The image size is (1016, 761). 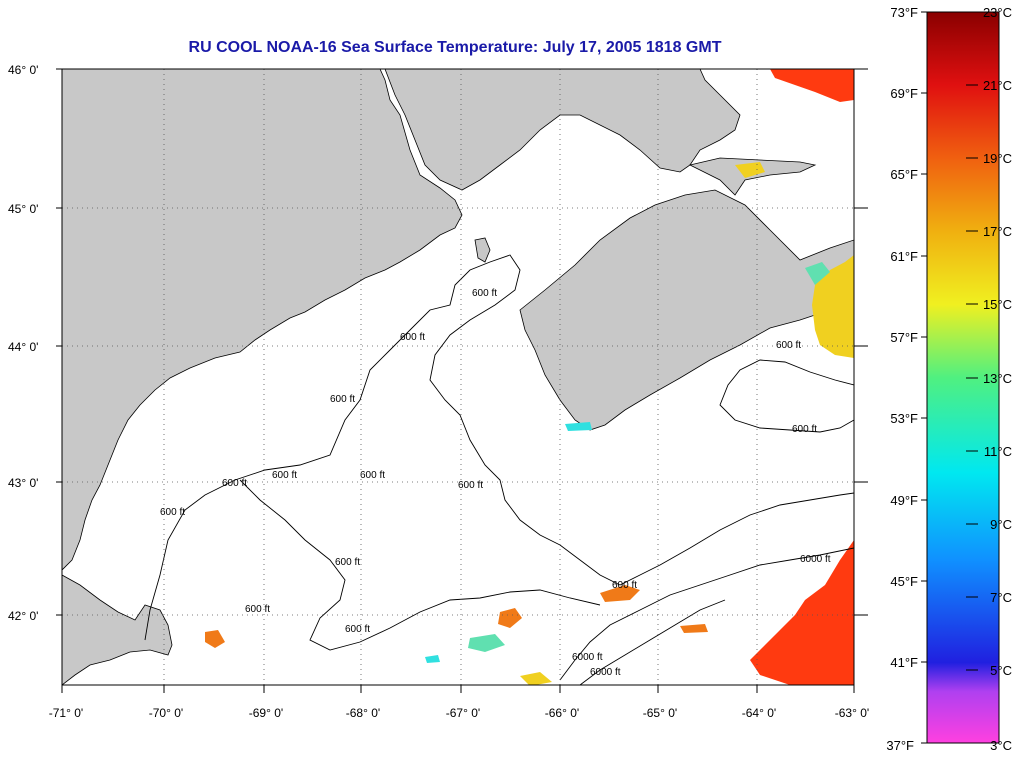 I want to click on colorbar-c-label: 11°C, so click(x=998, y=451).